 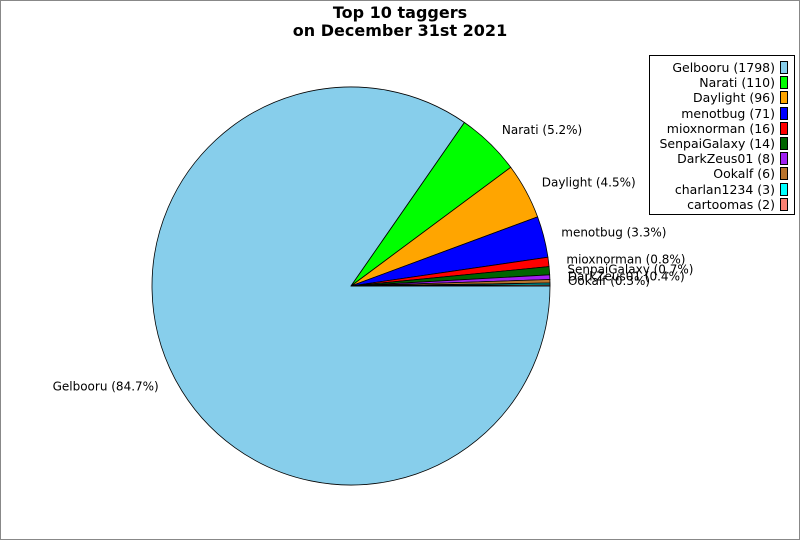 What do you see at coordinates (589, 183) in the screenshot?
I see `slice-label-daylight: Daylight (4.5%)` at bounding box center [589, 183].